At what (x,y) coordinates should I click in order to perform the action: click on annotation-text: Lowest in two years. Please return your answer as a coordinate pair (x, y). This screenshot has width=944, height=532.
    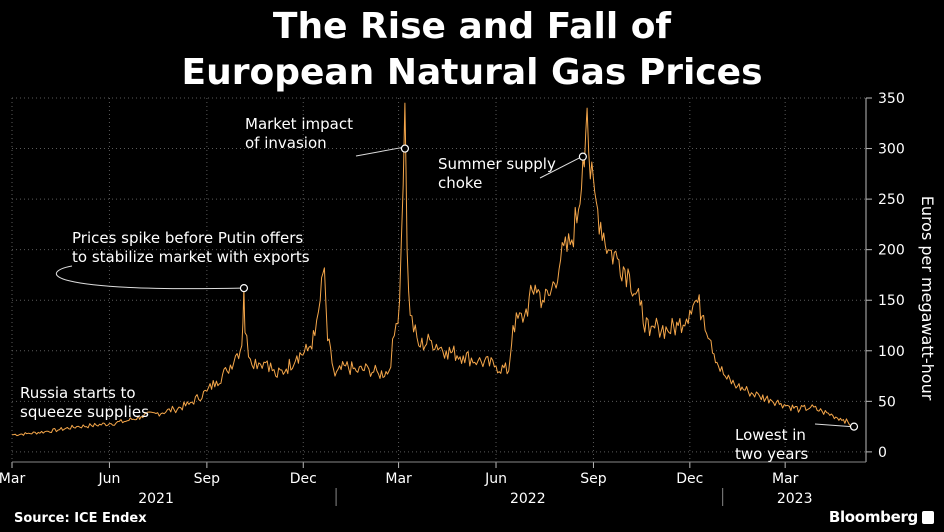
    Looking at the image, I should click on (772, 444).